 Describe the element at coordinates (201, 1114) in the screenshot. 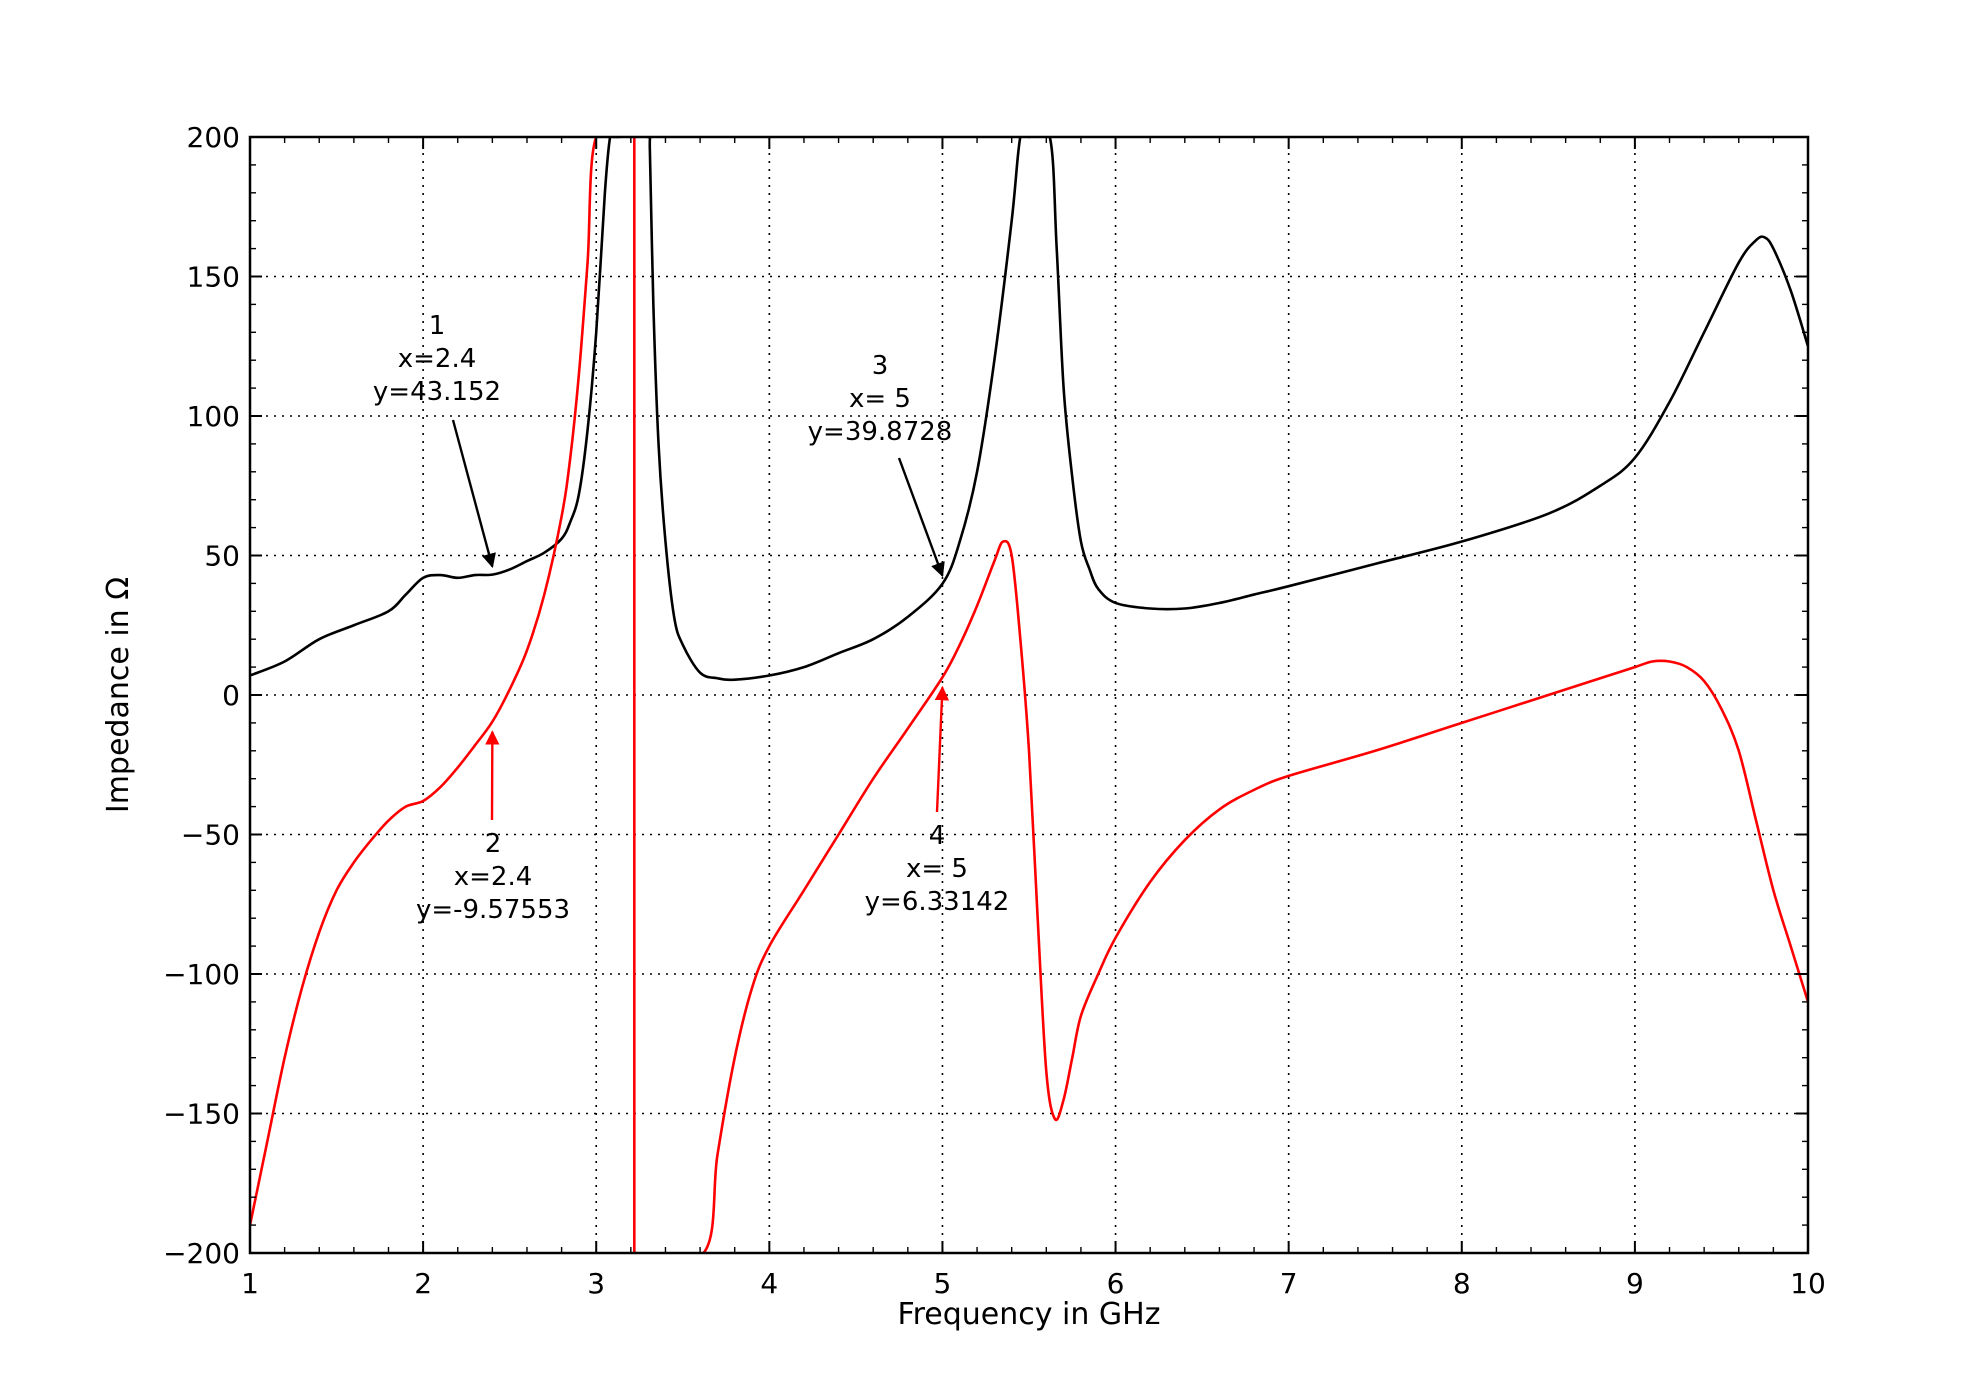

I see `y-tick-label: −150` at that location.